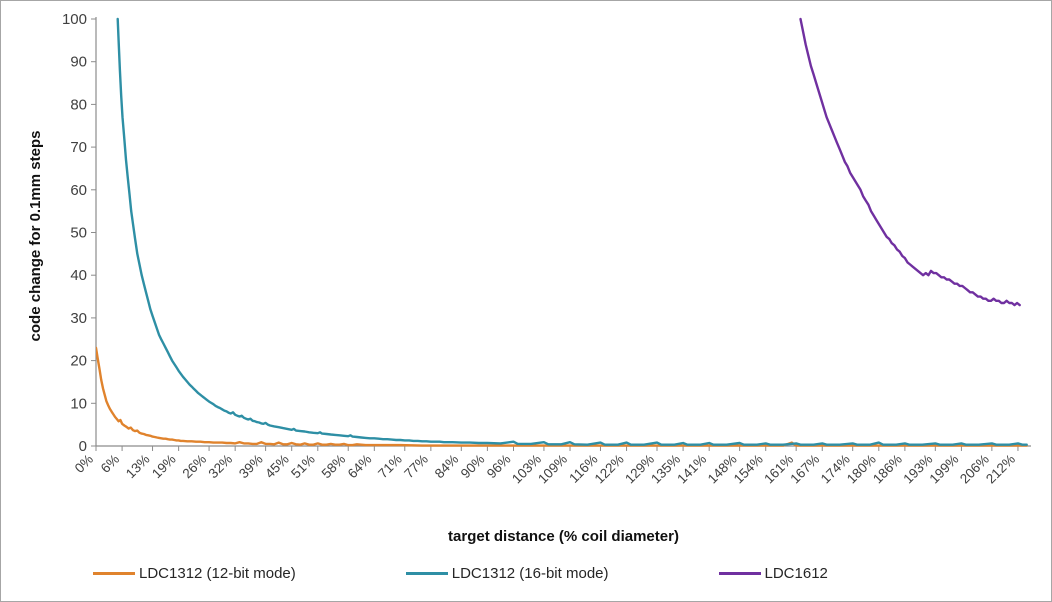 The image size is (1052, 602). I want to click on legend-label-ldc1312-16bit: LDC1312 (16-bit mode), so click(530, 573).